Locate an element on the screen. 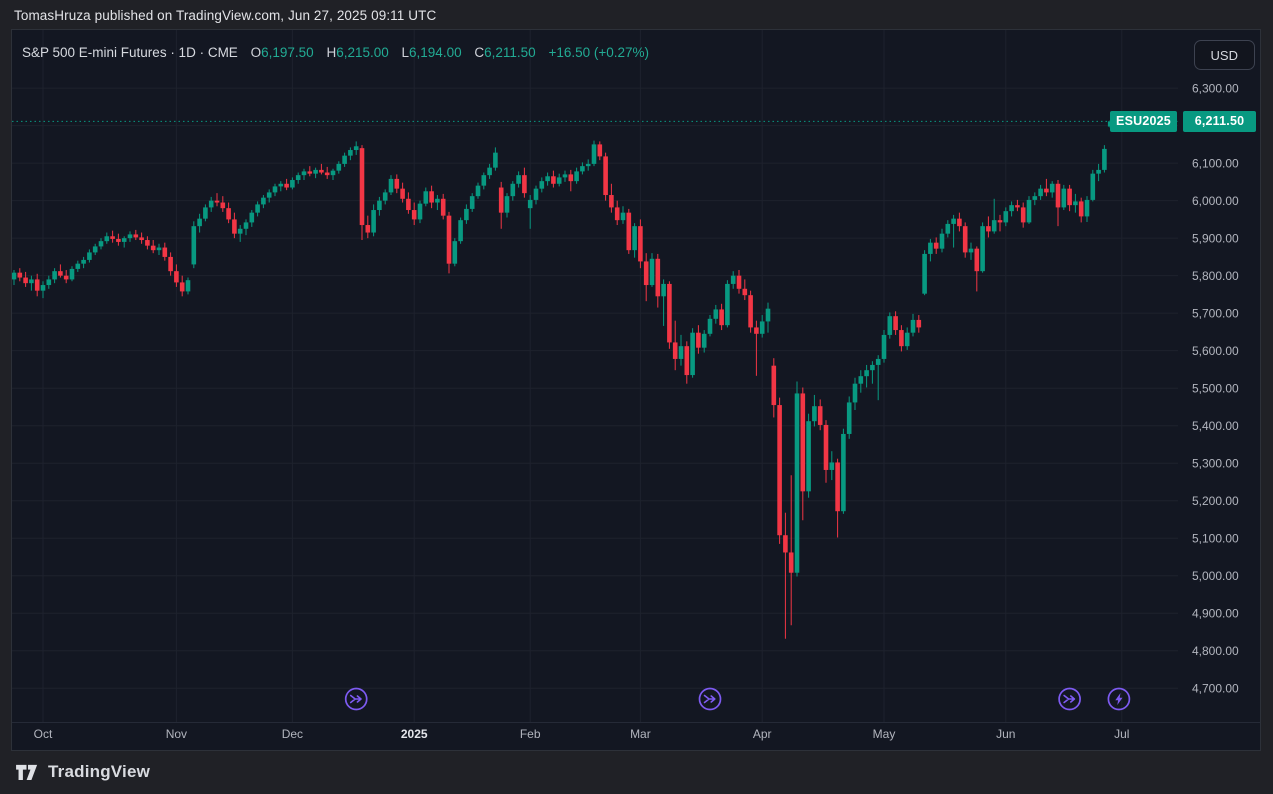  svg-text: 5,200.00 is located at coordinates (1215, 501).